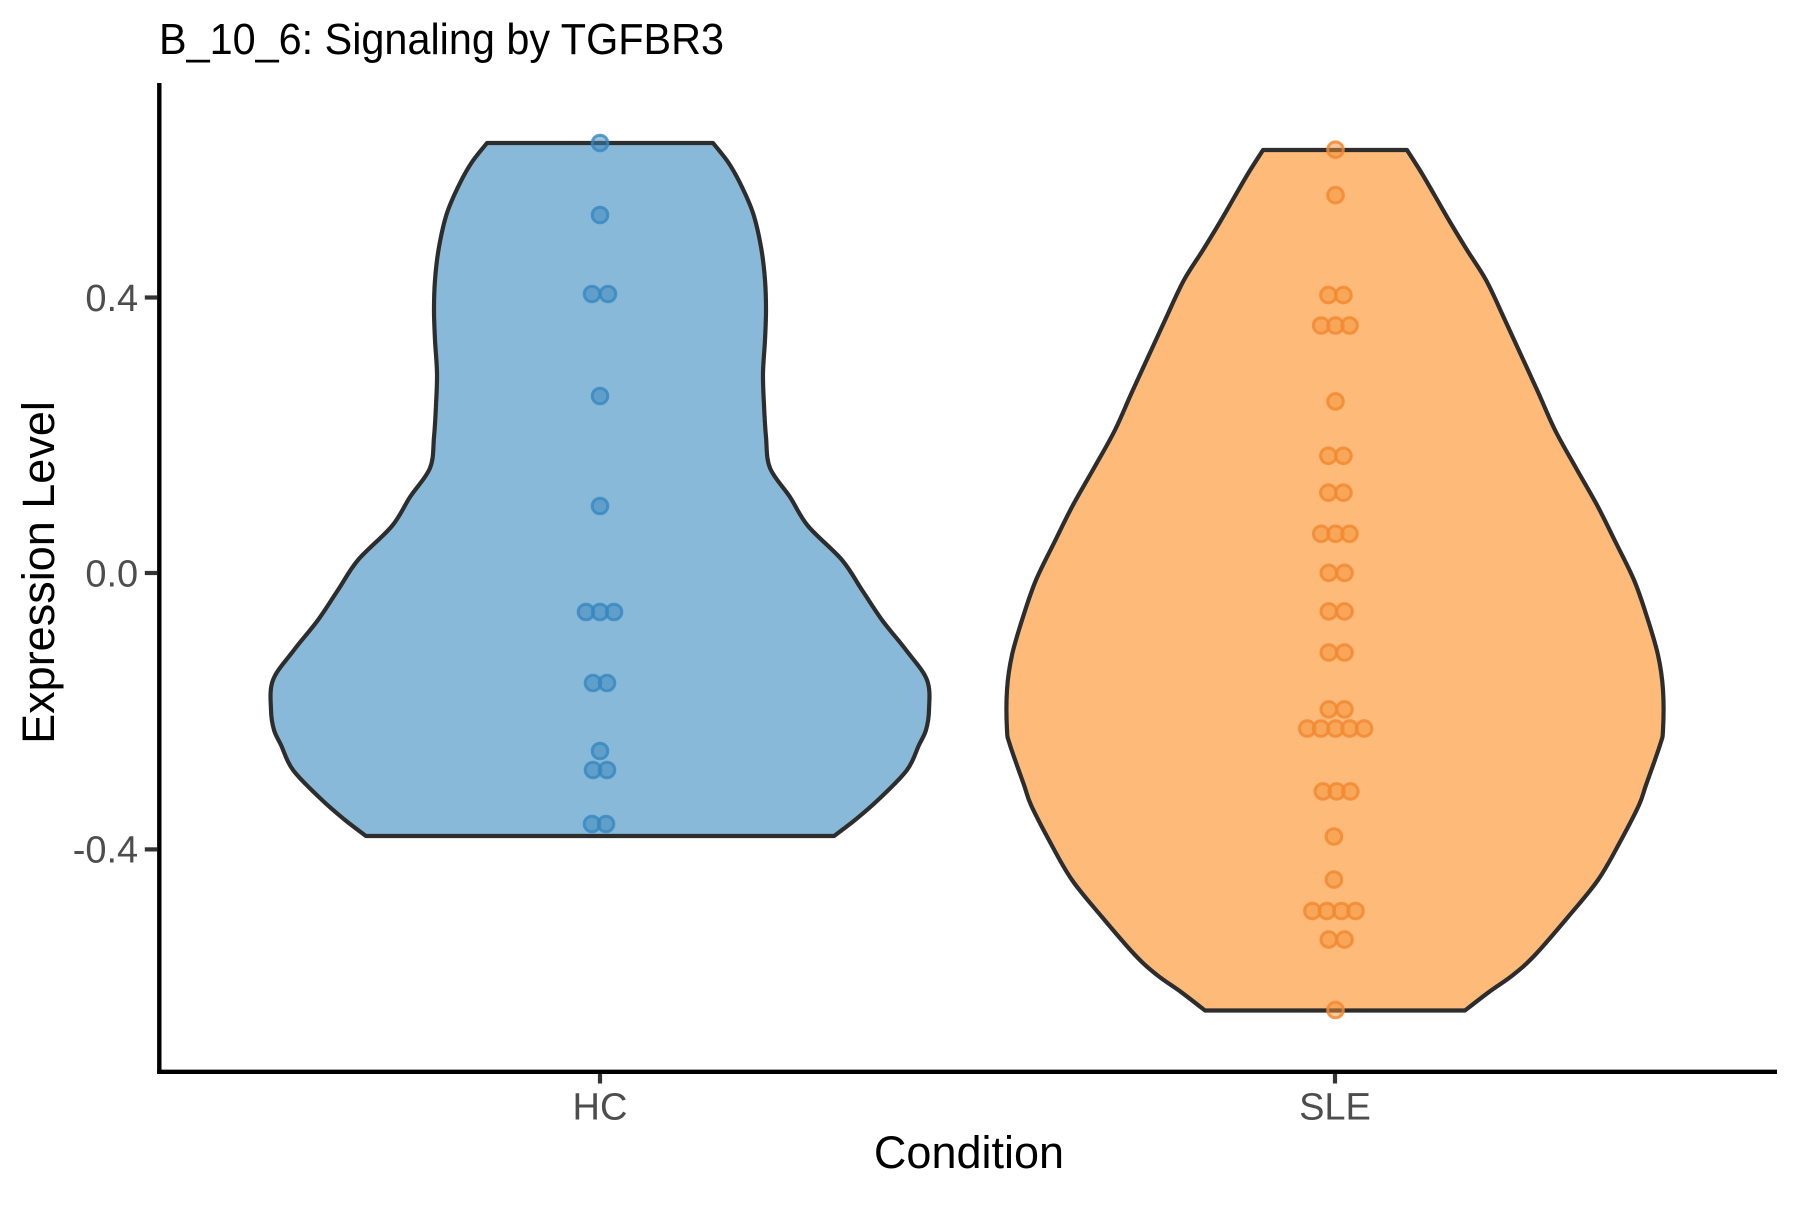  I want to click on svg-text: Expression Level, so click(38, 572).